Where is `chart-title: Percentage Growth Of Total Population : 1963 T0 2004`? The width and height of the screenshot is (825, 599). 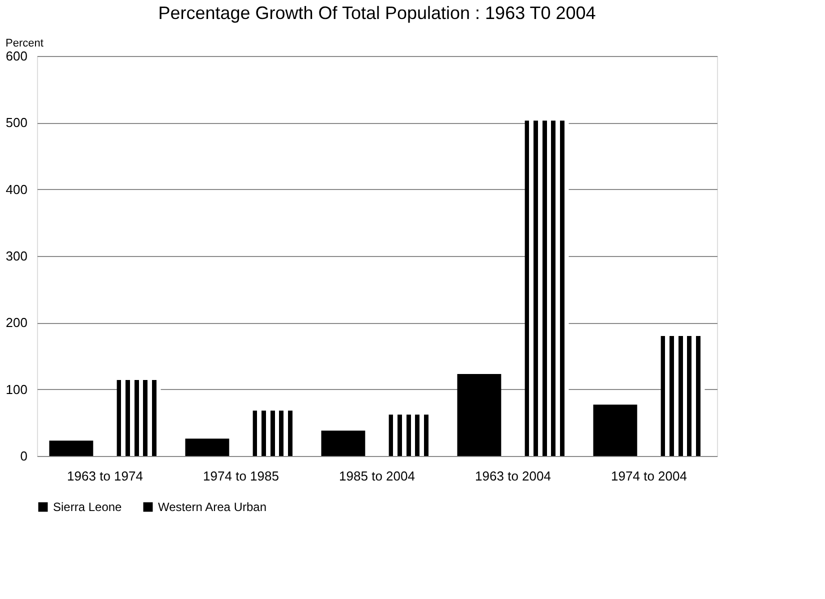
chart-title: Percentage Growth Of Total Population : 1963 T0 2004 is located at coordinates (377, 13).